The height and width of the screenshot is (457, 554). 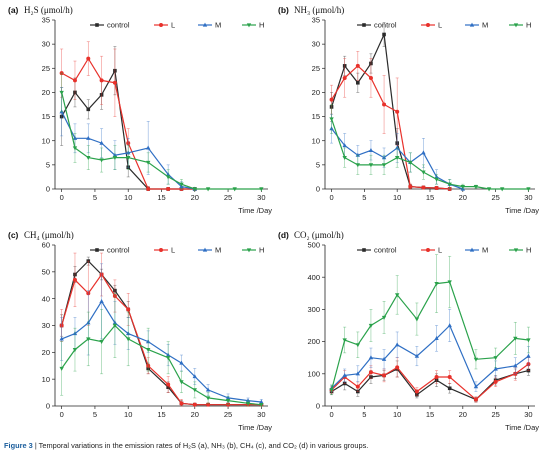 I want to click on series-line-control, so click(x=161, y=333).